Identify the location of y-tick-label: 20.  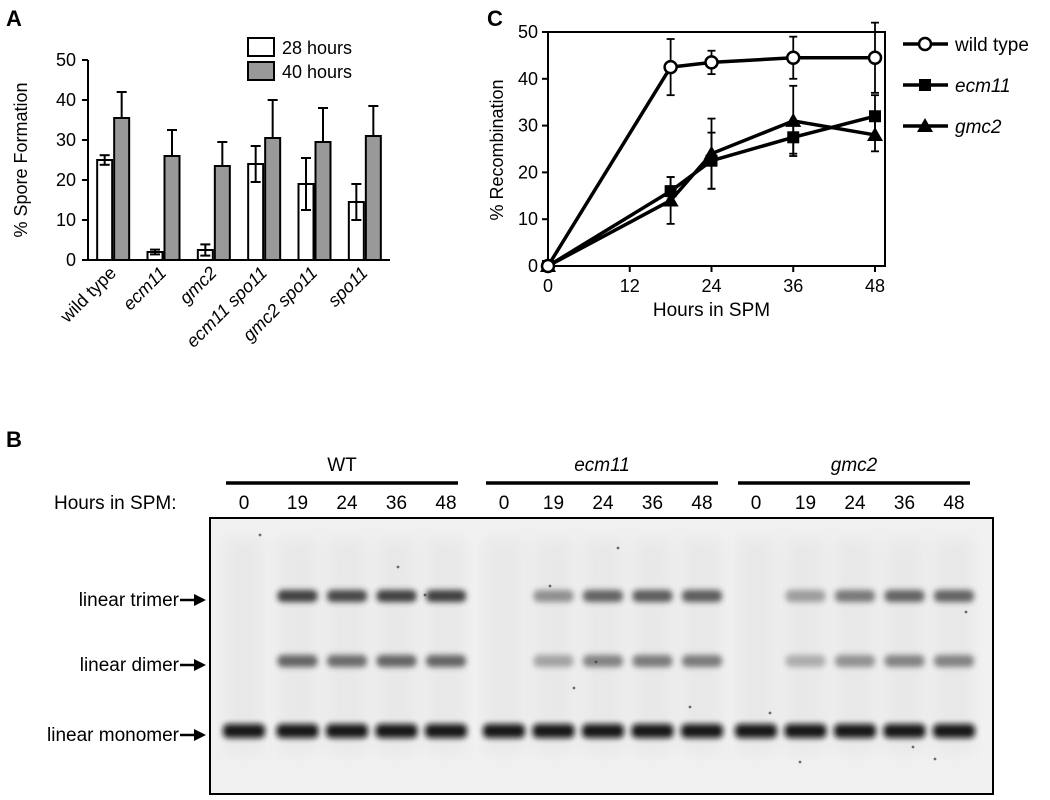
(66, 180).